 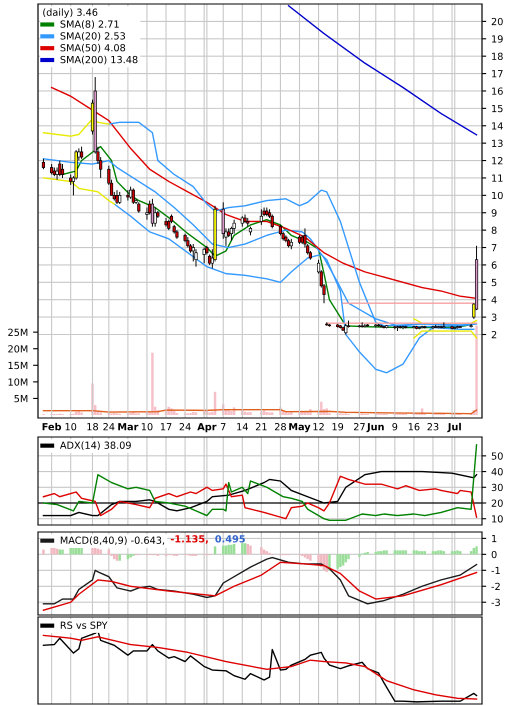 What do you see at coordinates (299, 427) in the screenshot?
I see `x-tick-label: May` at bounding box center [299, 427].